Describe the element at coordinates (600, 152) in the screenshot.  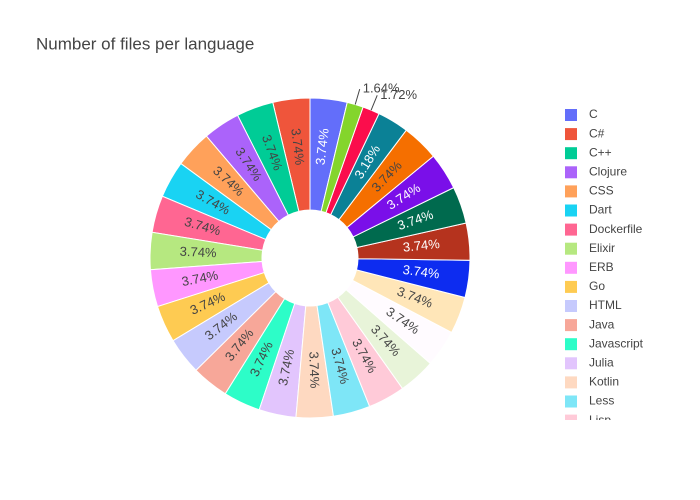
I see `legend-label: C++` at that location.